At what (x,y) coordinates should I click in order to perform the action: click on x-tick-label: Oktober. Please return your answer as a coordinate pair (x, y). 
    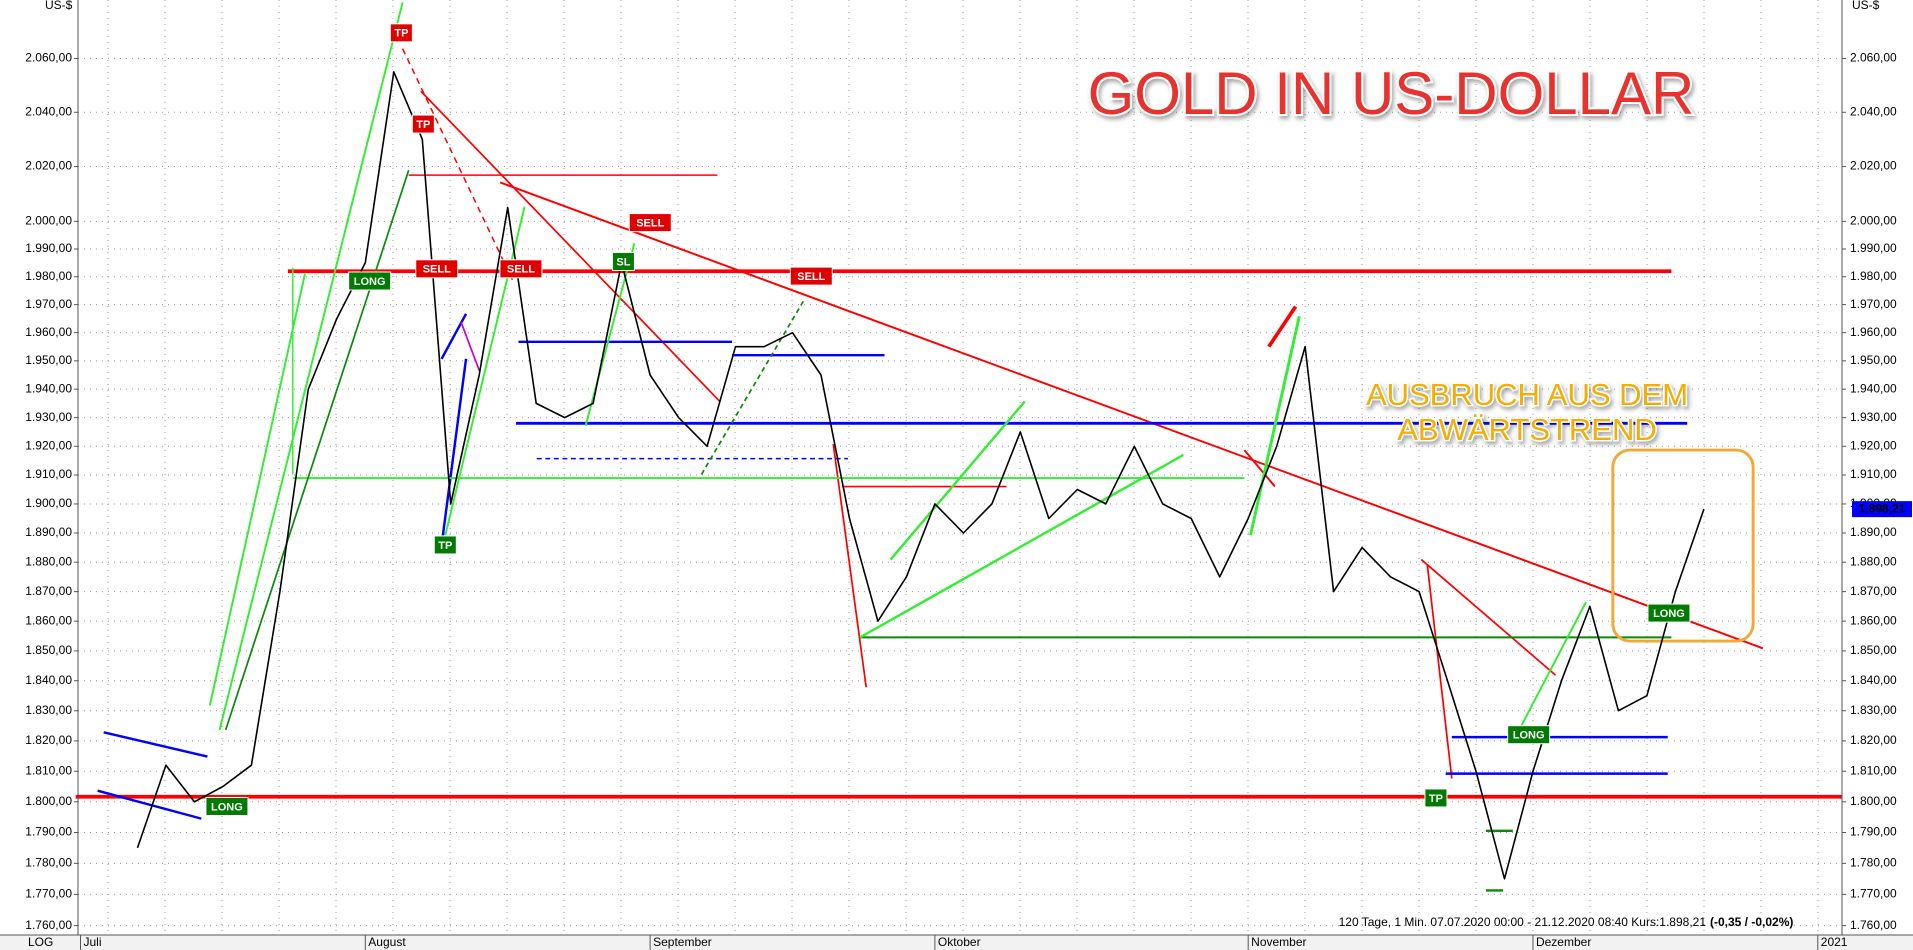
    Looking at the image, I should click on (959, 942).